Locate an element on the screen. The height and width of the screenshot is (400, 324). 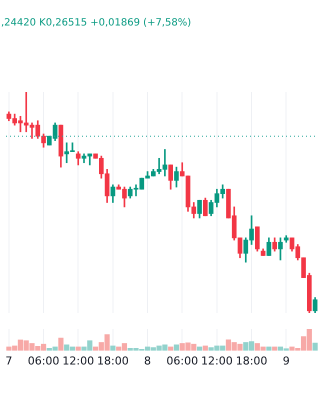
x-tick-label: 9 is located at coordinates (286, 361).